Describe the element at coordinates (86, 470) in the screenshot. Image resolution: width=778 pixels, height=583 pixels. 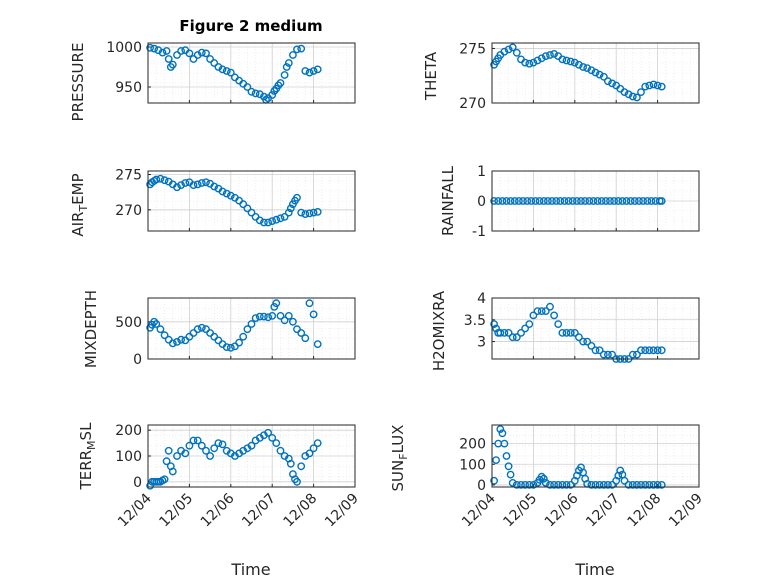
I see `ylabel-terr-msl-part1: TERR` at that location.